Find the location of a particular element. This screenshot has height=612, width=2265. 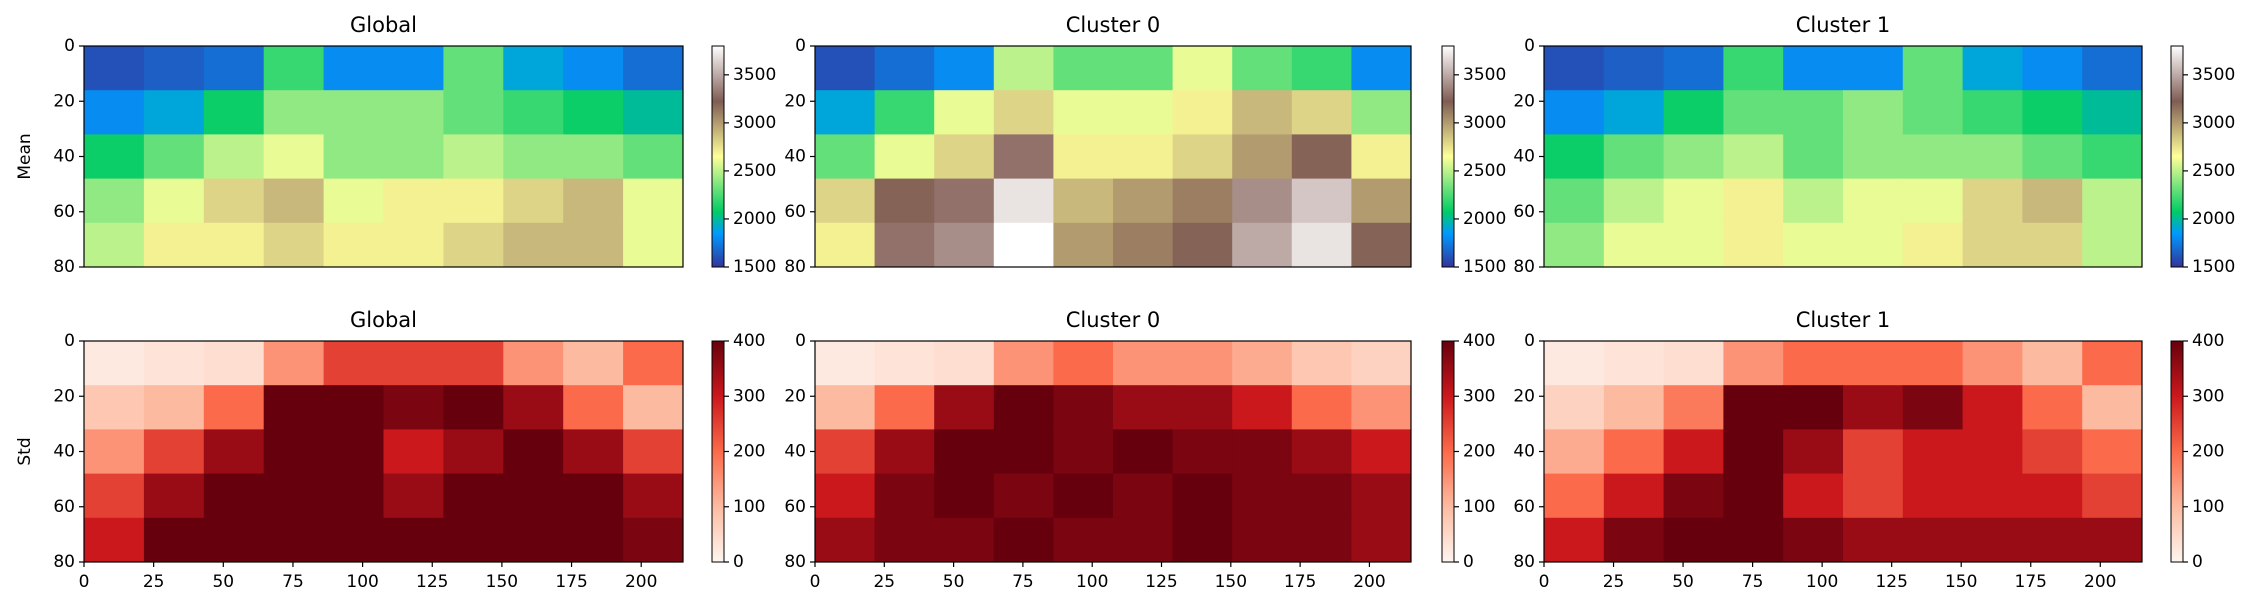

y-axis-label: Std is located at coordinates (25, 451).